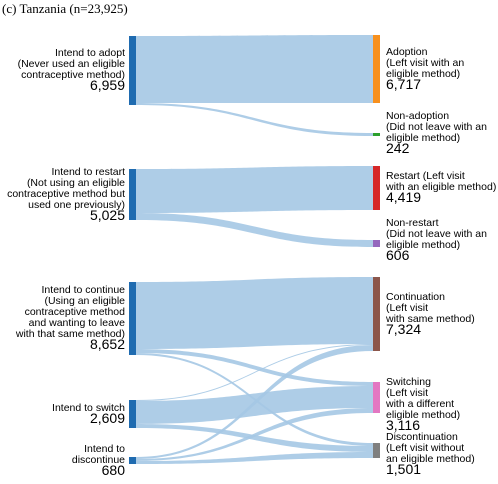 The width and height of the screenshot is (498, 484). What do you see at coordinates (430, 459) in the screenshot?
I see `label-line: an eligible method)` at bounding box center [430, 459].